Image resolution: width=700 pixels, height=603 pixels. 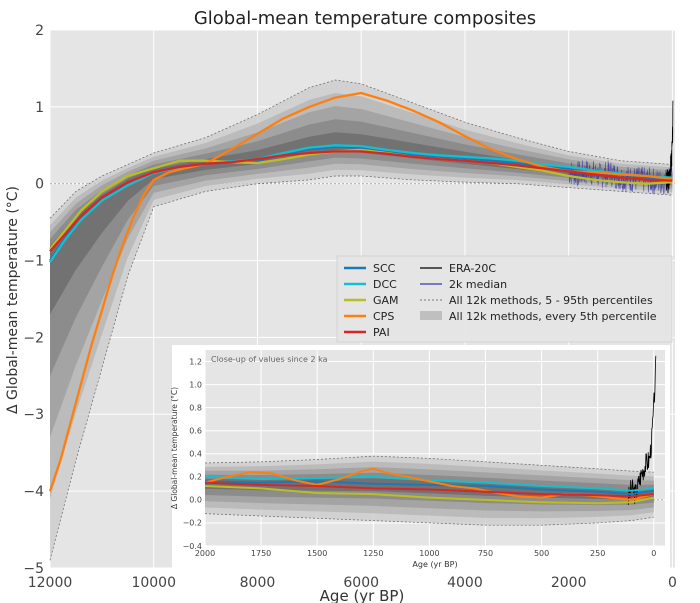 I want to click on y-tick-labels: −5 −4 −3 −2 −1 0 1 2, so click(x=33, y=300).